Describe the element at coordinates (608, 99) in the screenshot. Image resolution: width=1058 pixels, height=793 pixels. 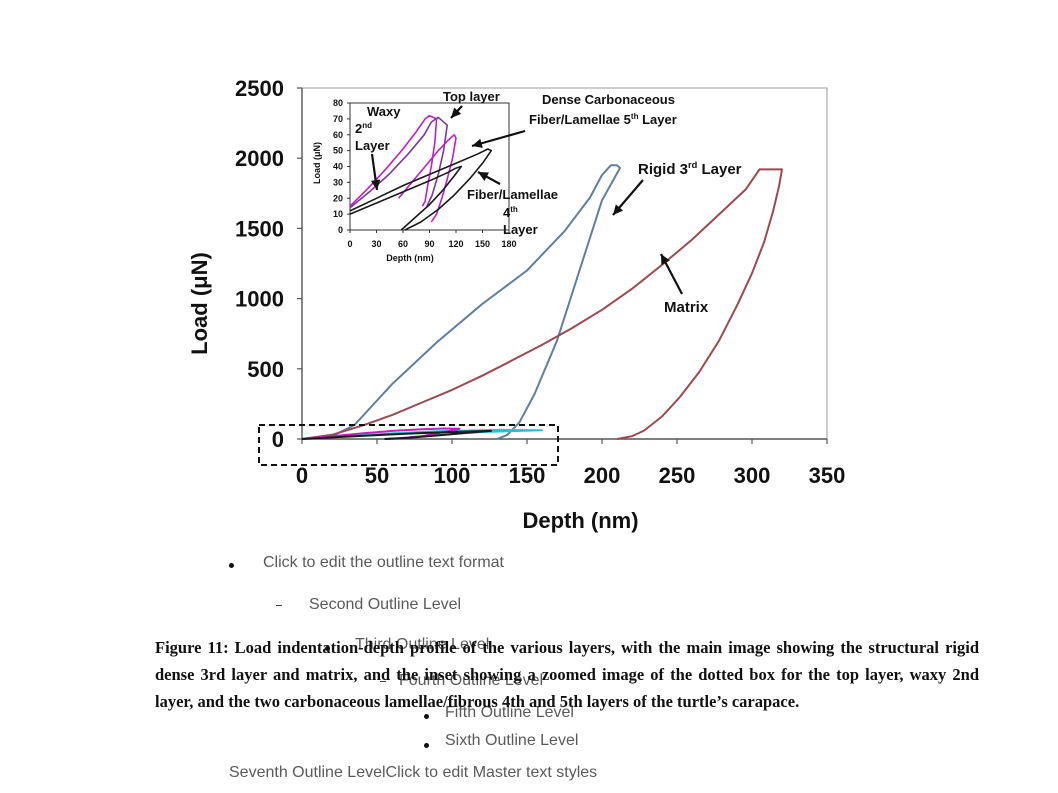
I see `inset-annotation-dense-line1: Dense Carbonaceous` at that location.